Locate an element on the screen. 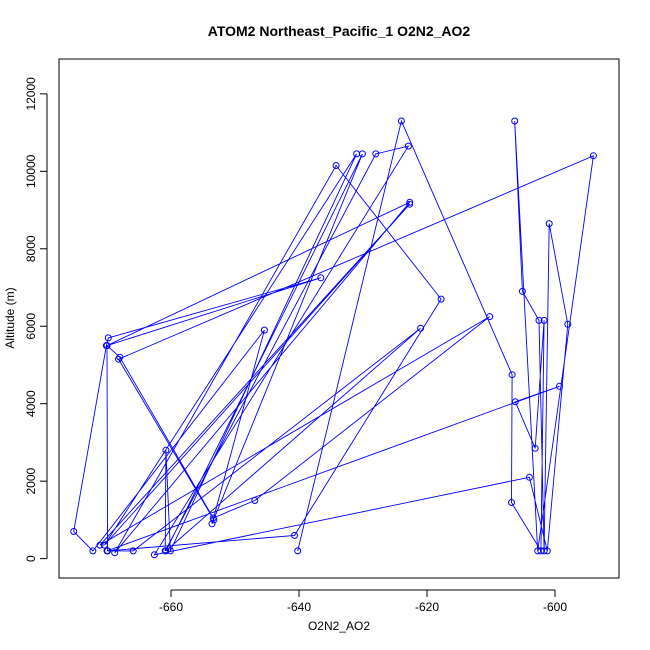 The height and width of the screenshot is (650, 650). x-tick-label: -600 is located at coordinates (555, 607).